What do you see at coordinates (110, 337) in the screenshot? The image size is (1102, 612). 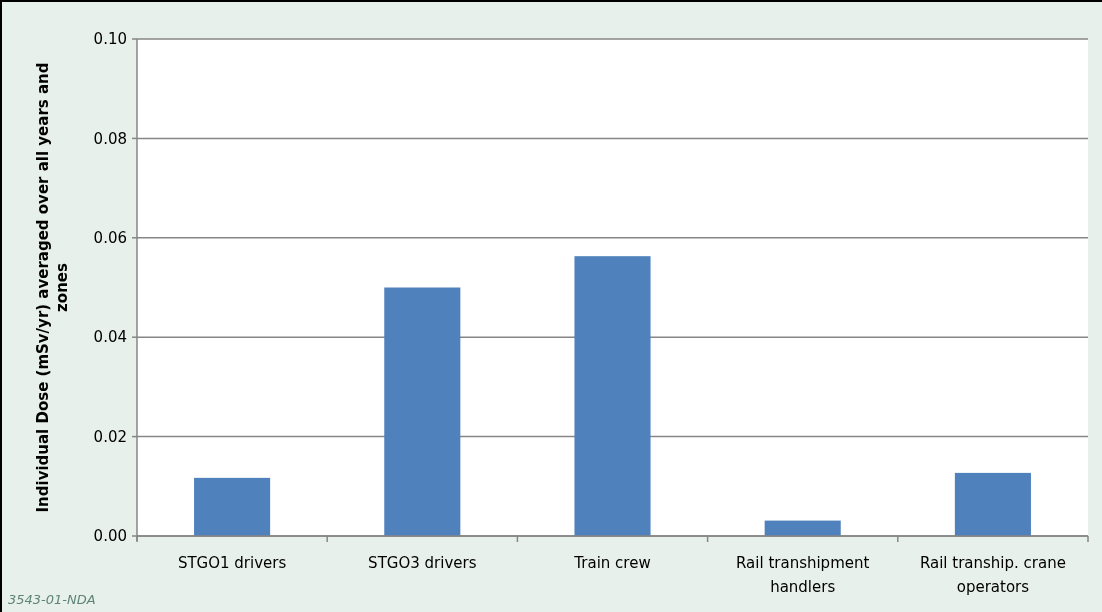 I see `y-tick-label: 0.04` at bounding box center [110, 337].